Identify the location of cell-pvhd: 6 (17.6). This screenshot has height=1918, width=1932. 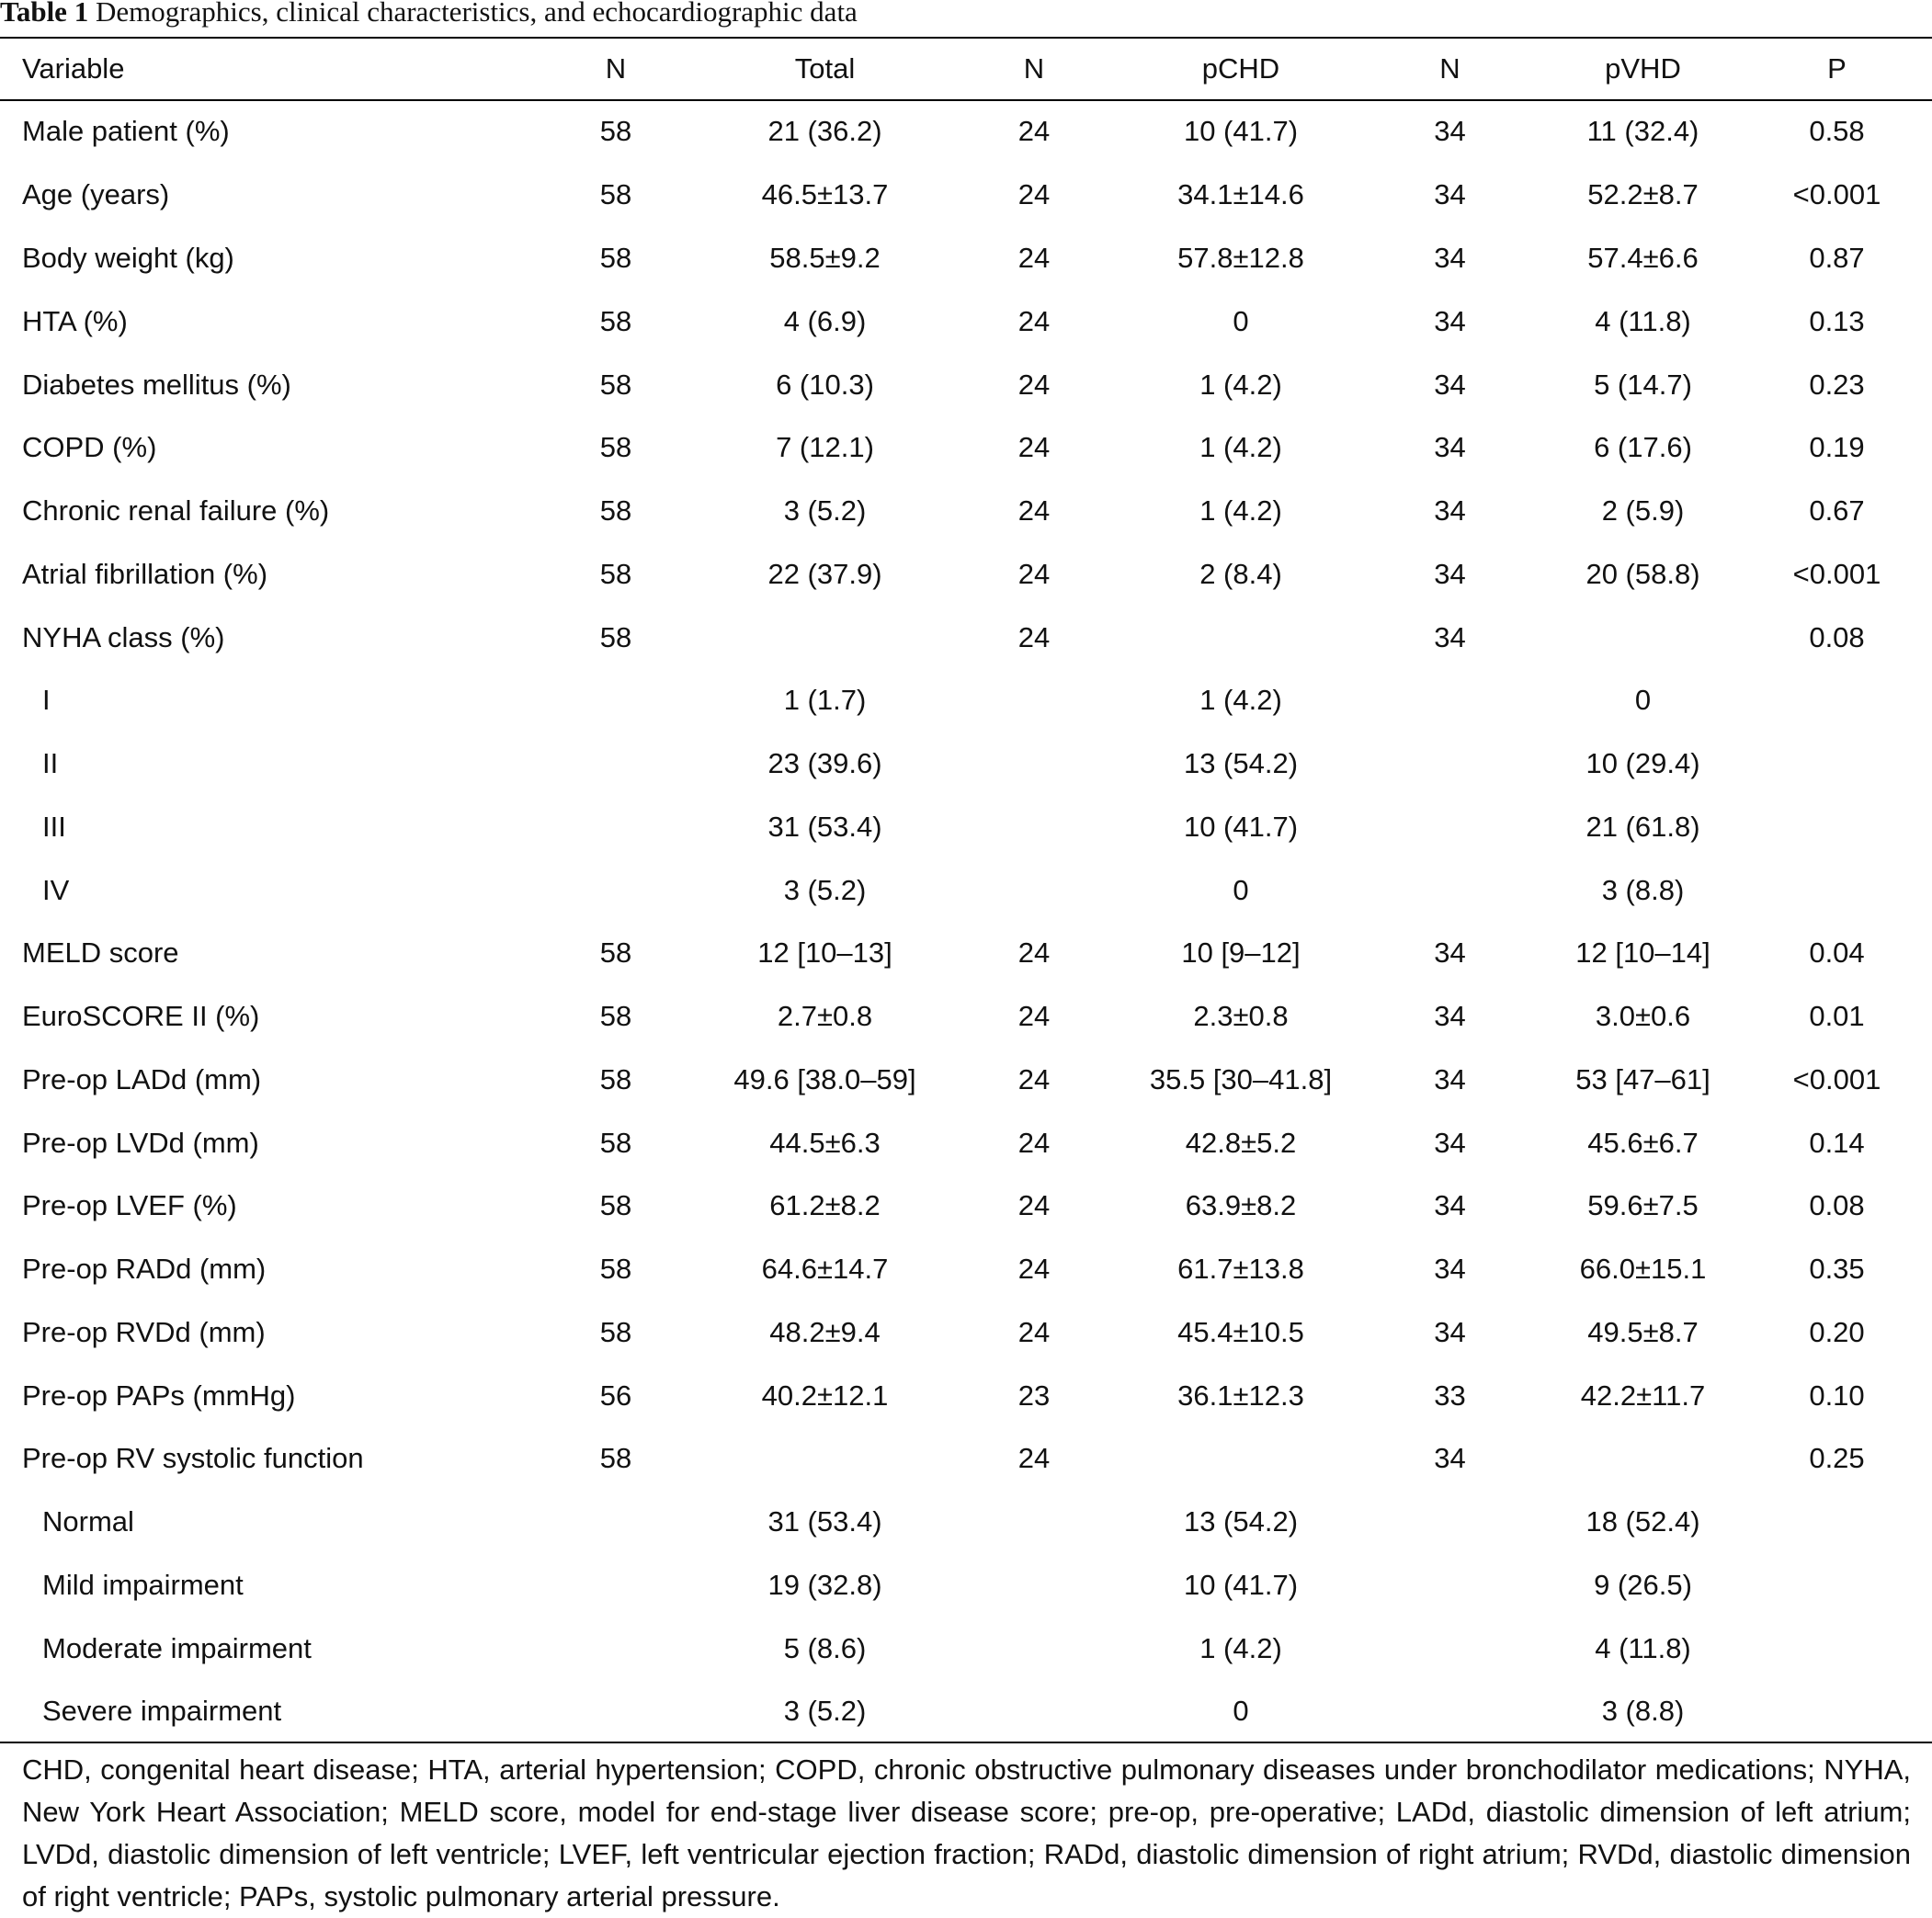
(1643, 447).